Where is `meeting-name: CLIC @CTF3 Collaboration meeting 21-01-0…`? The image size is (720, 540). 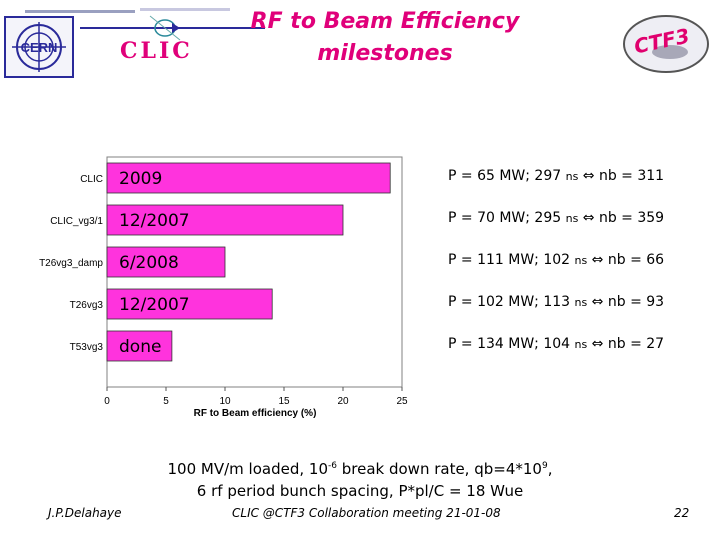 meeting-name: CLIC @CTF3 Collaboration meeting 21-01-0… is located at coordinates (366, 513).